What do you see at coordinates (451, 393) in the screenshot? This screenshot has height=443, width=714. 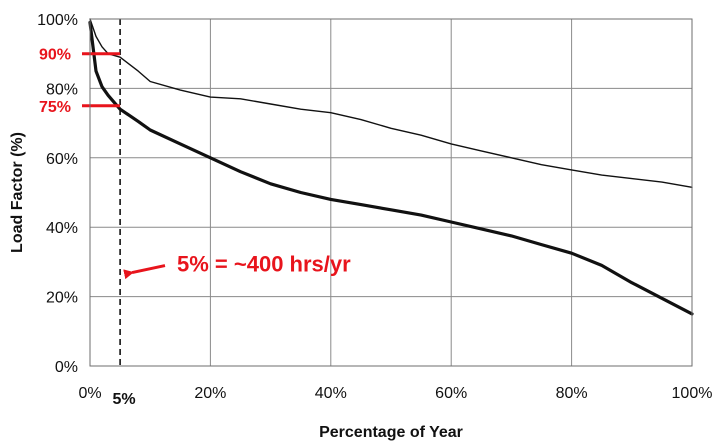 I see `x-tick-label: 60%` at bounding box center [451, 393].